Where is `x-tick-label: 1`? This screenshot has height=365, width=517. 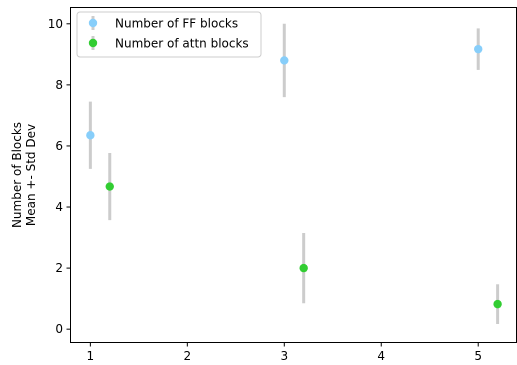
x-tick-label: 1 is located at coordinates (91, 356).